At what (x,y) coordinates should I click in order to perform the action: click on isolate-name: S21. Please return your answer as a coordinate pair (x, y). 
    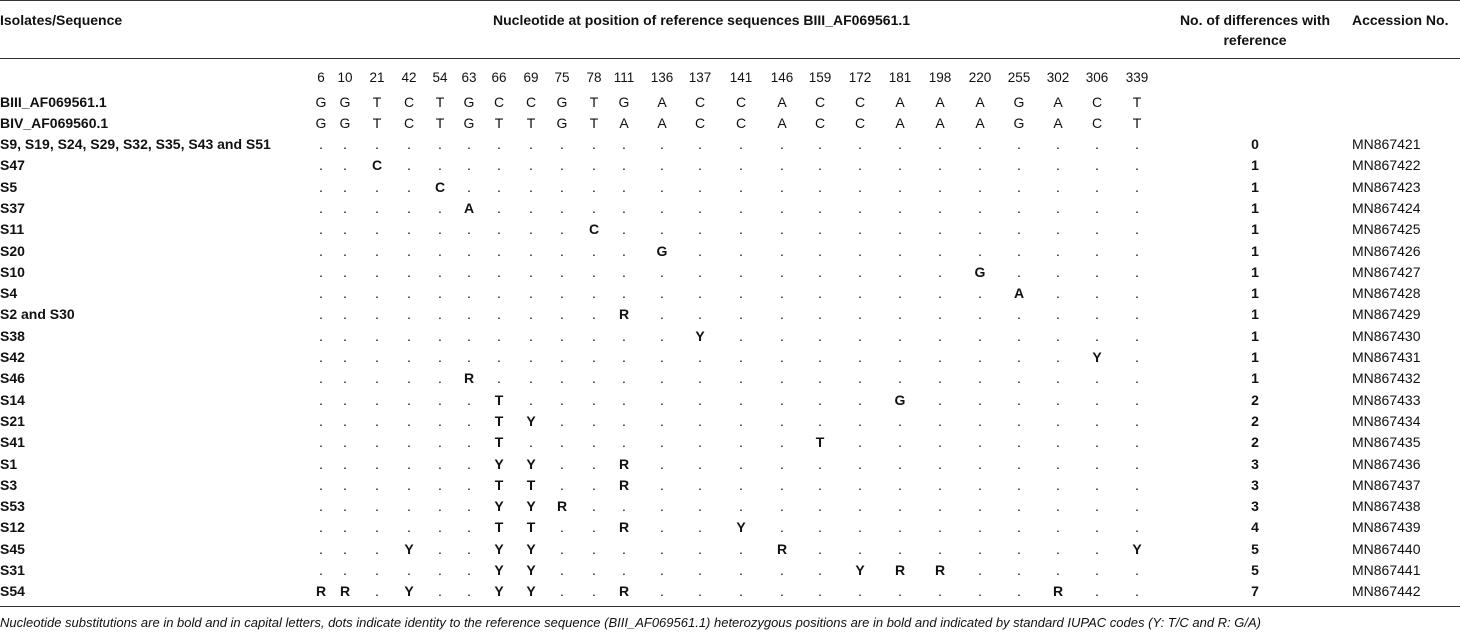
    Looking at the image, I should click on (12, 420).